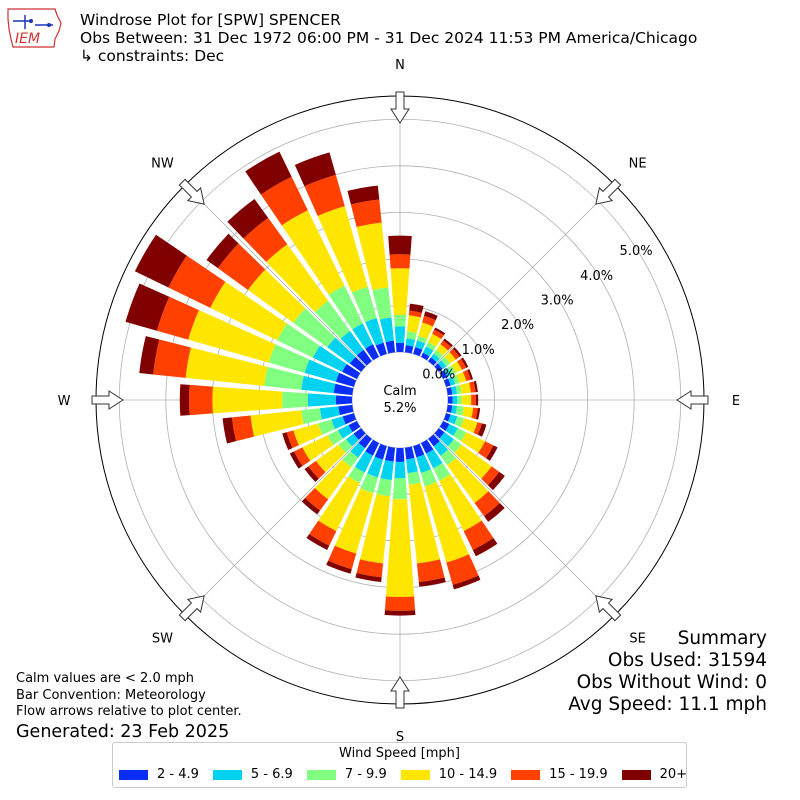 The image size is (800, 800). What do you see at coordinates (687, 660) in the screenshot?
I see `summary-obs-used: Obs Used: 31594` at bounding box center [687, 660].